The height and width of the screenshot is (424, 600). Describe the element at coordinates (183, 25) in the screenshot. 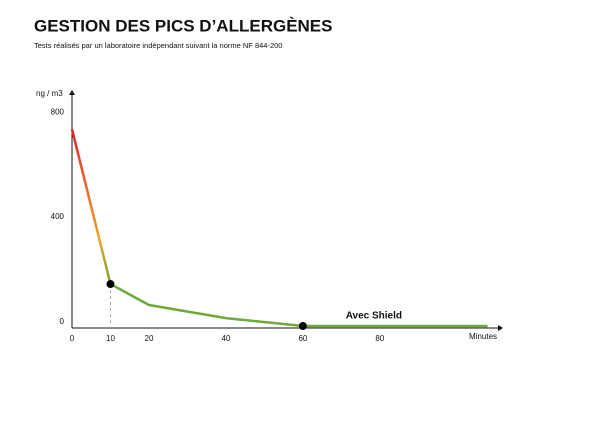

I see `chart-title: GESTION DES PICS D’ALLERGÈNES` at that location.